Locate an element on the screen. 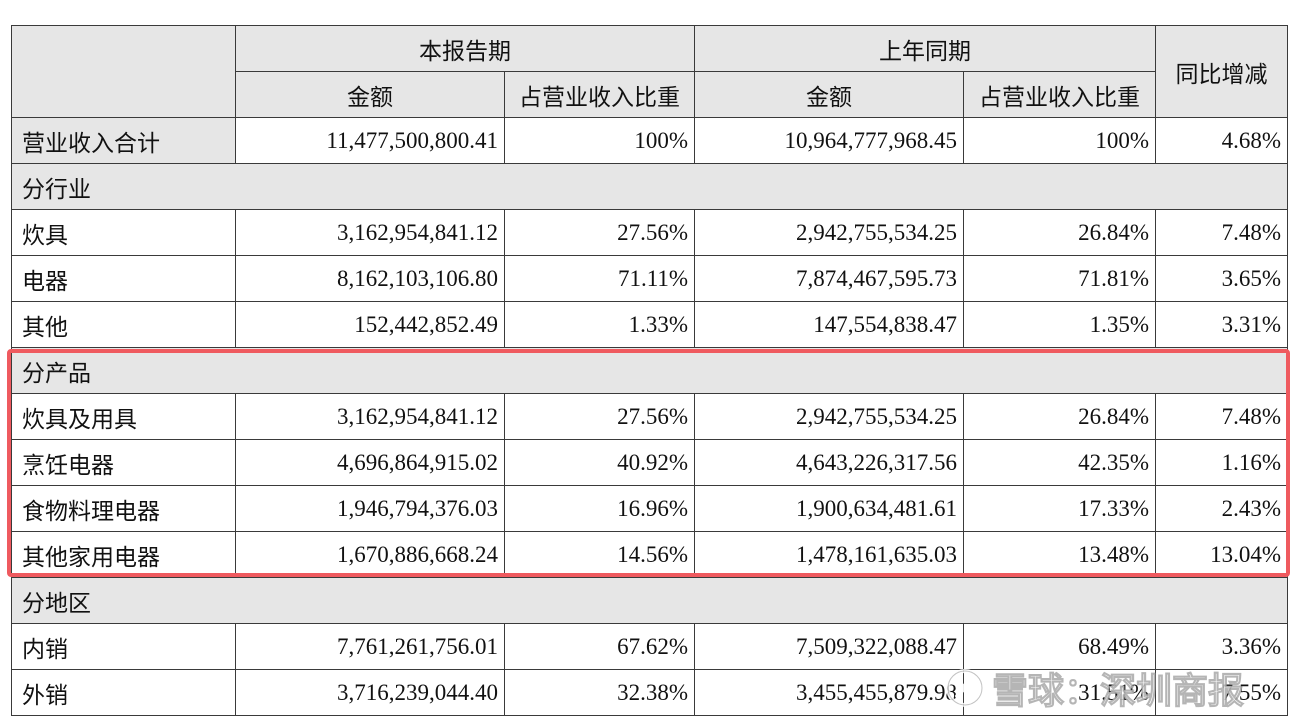  cell-prev-amount: 10,964,777,968.45 is located at coordinates (829, 140).